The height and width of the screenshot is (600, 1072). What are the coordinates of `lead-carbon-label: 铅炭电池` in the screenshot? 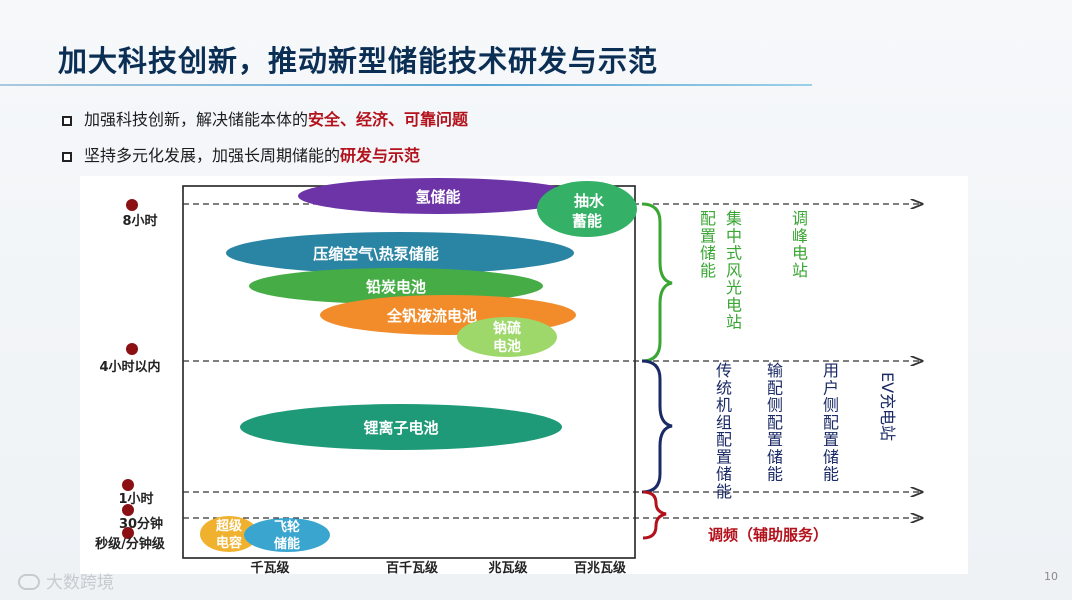 It's located at (396, 287).